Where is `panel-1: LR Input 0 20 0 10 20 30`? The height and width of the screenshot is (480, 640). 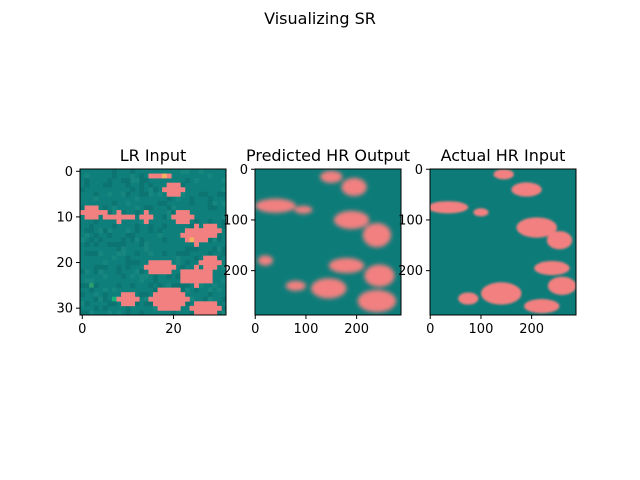
panel-1: LR Input 0 20 0 10 20 30 is located at coordinates (141, 241).